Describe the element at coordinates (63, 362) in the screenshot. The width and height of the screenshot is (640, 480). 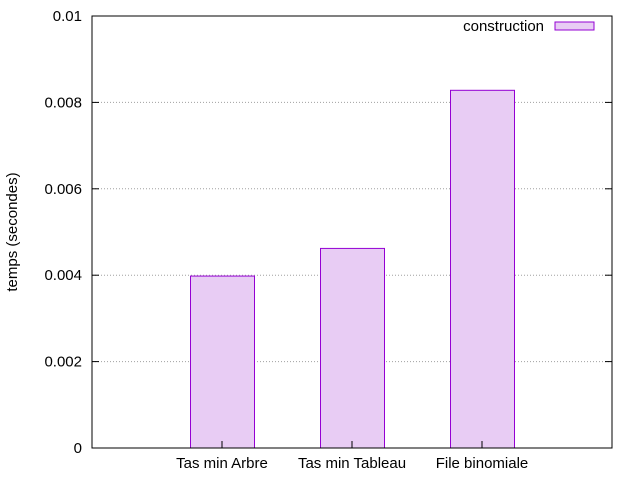
I see `y-tick-label: 0.002` at that location.